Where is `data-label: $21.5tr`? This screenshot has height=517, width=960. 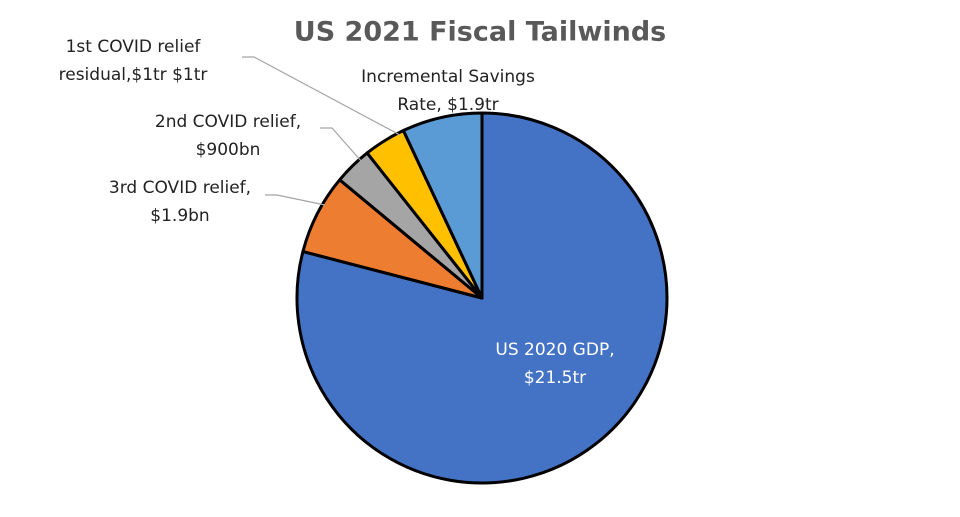
data-label: $21.5tr is located at coordinates (555, 378).